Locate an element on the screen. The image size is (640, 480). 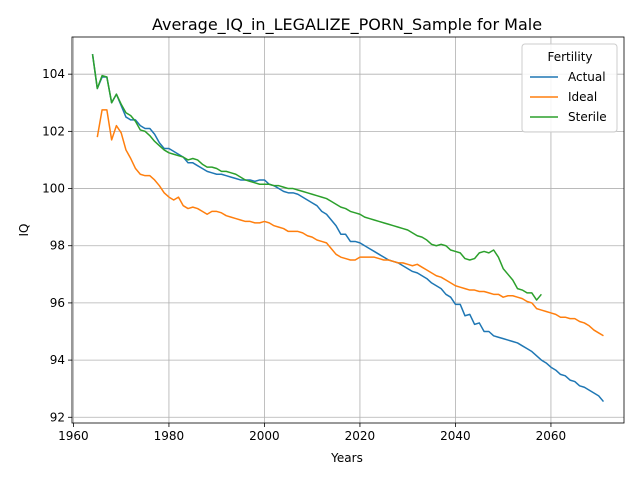
legend-title: Fertility is located at coordinates (569, 57).